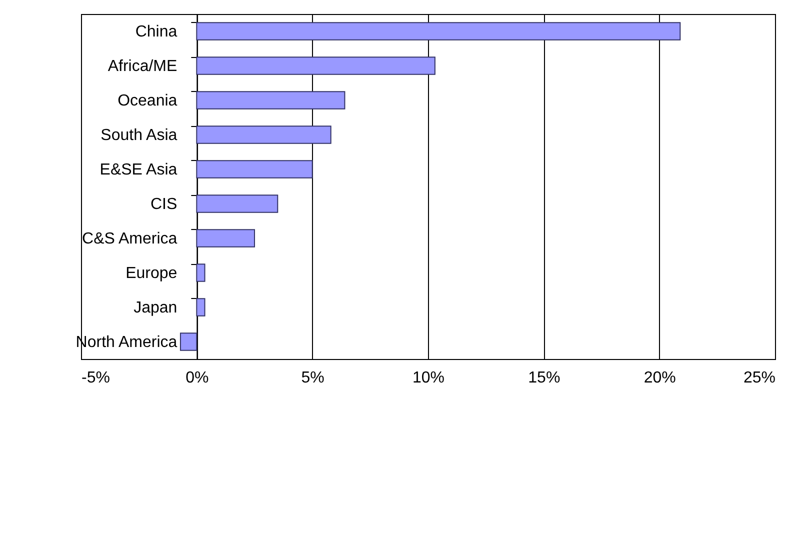 This screenshot has width=806, height=536. What do you see at coordinates (312, 378) in the screenshot?
I see `x-tick-label: 5%` at bounding box center [312, 378].